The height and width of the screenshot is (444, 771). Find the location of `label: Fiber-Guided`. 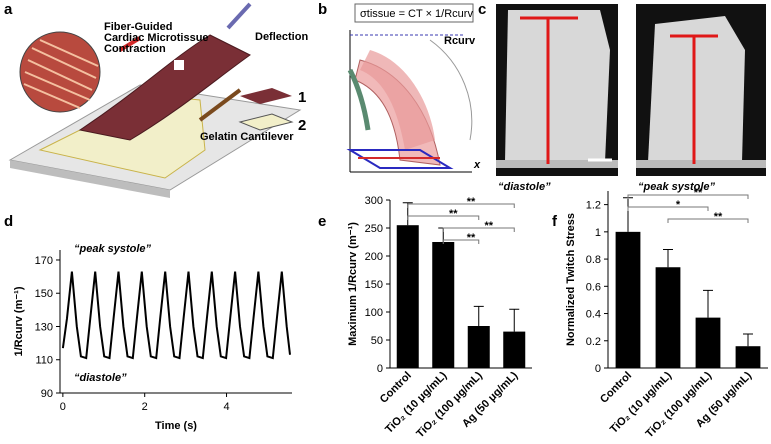

label: Fiber-Guided is located at coordinates (138, 27).